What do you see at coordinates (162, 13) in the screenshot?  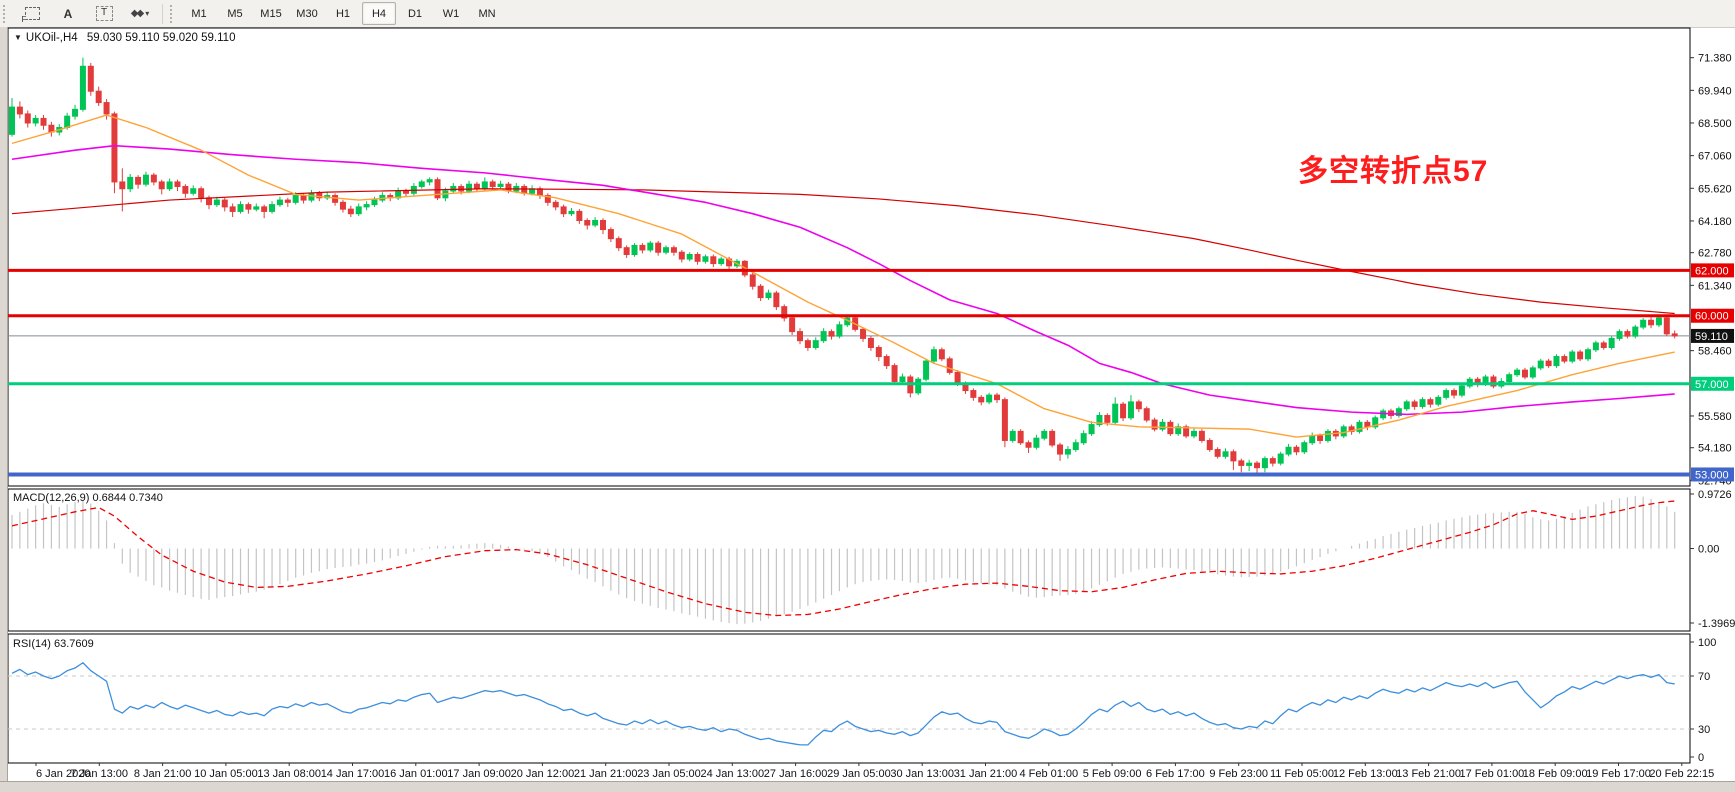 I see `toolbar-separator` at bounding box center [162, 13].